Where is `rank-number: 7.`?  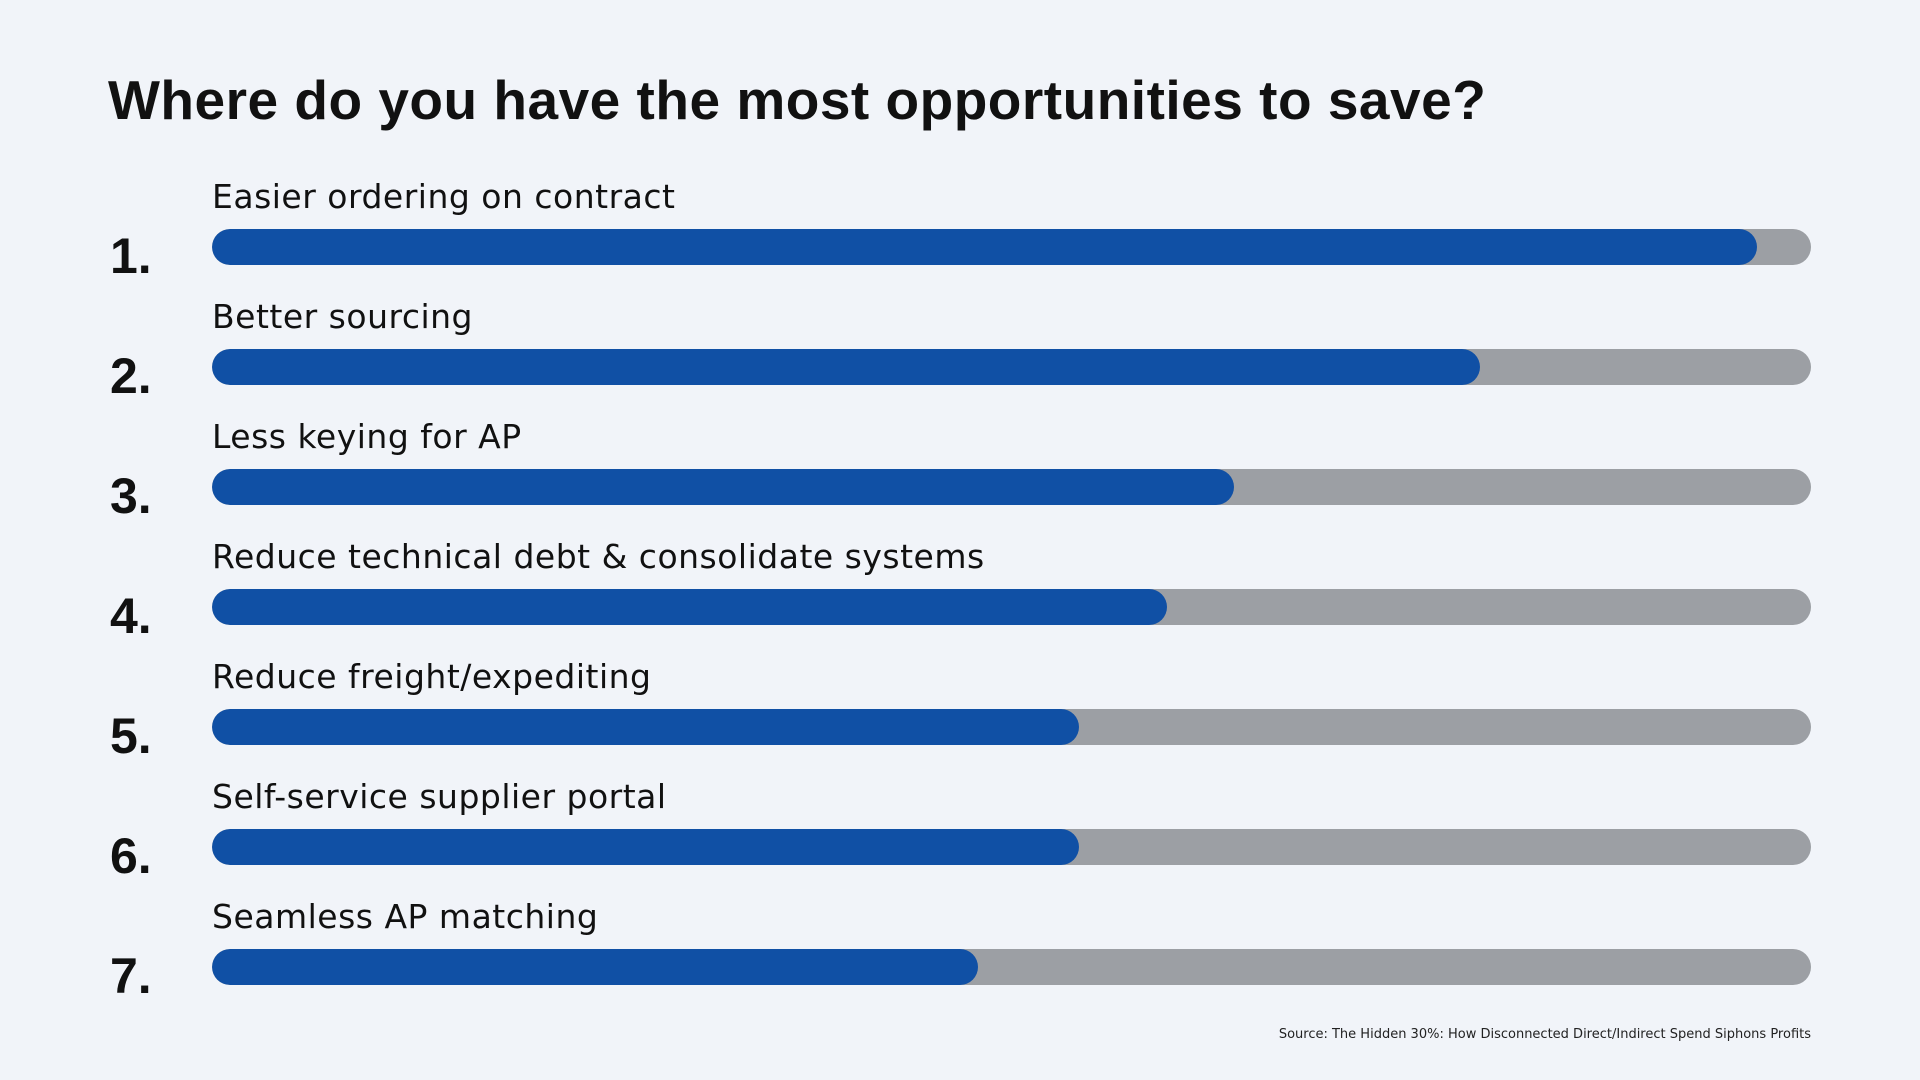
rank-number: 7. is located at coordinates (131, 976).